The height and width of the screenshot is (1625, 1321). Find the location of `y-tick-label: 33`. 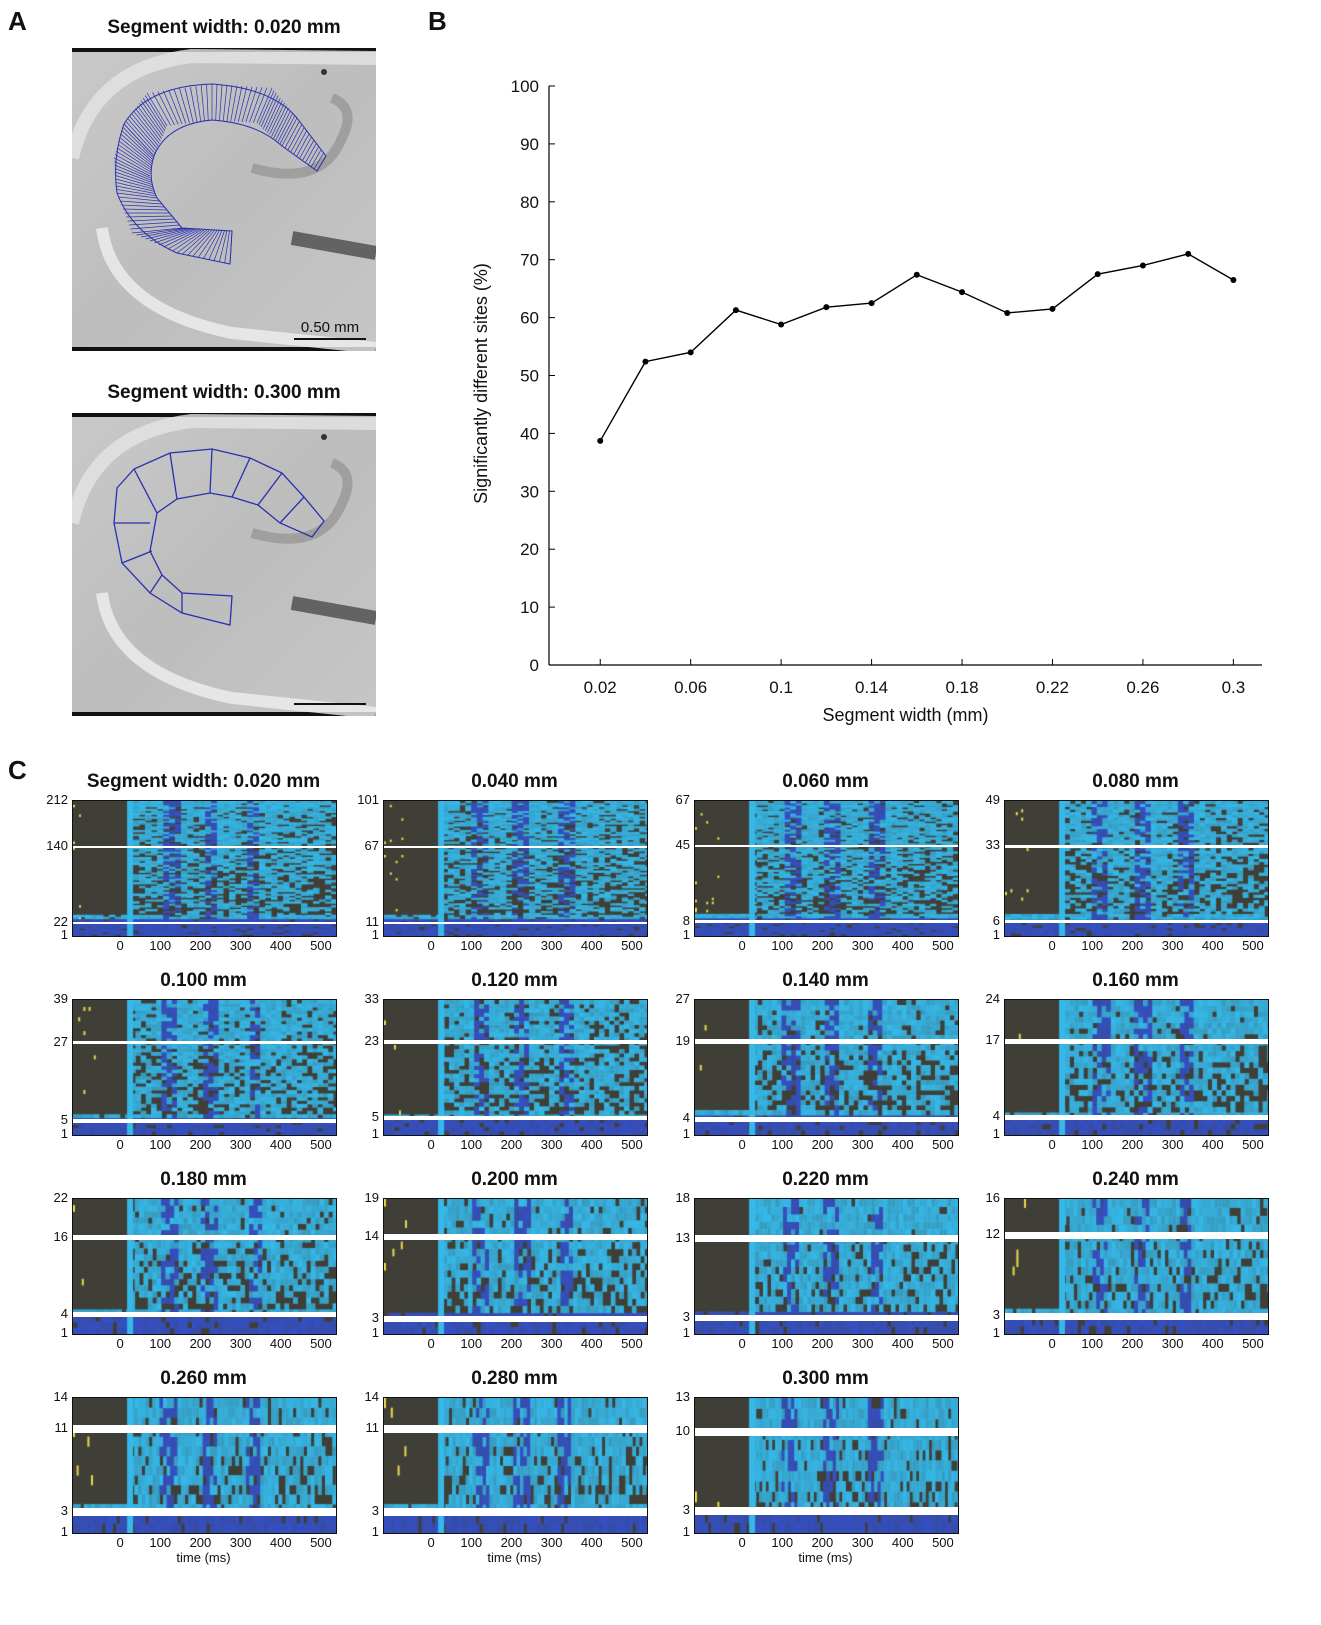

y-tick-label: 33 is located at coordinates (371, 998).